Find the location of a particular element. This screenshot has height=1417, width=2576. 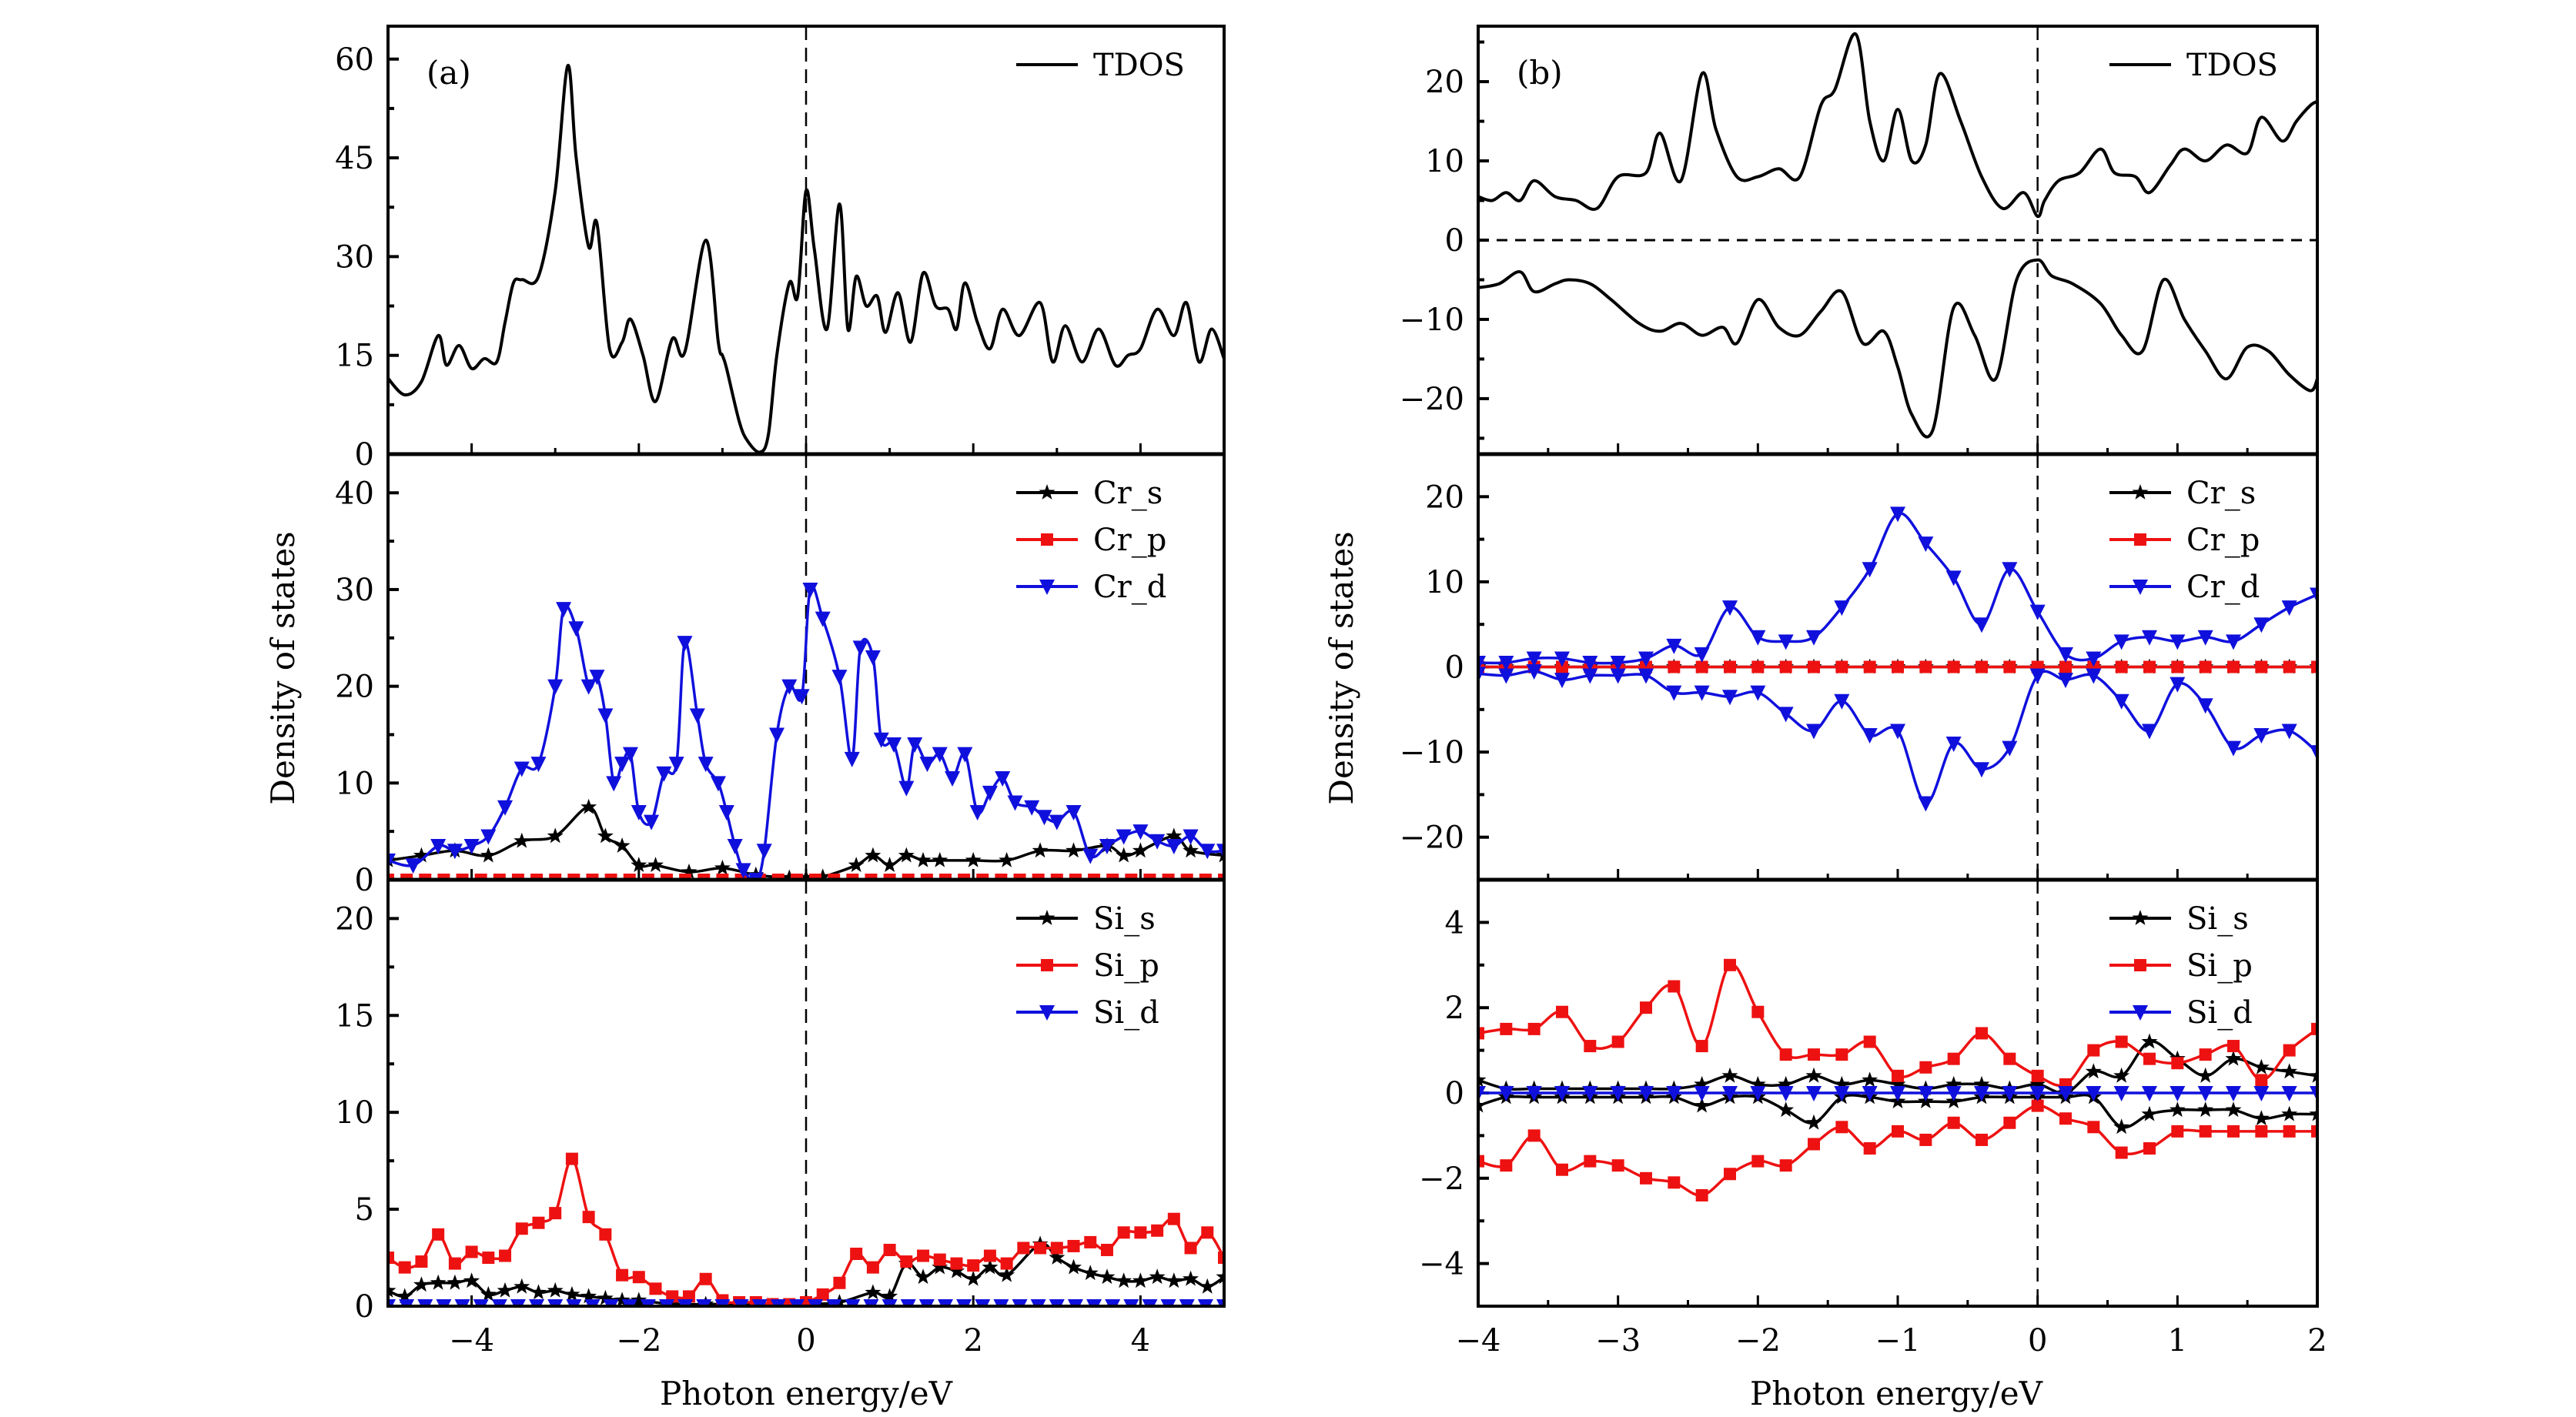

subplot-a-si: 0 5 10 15 20 Si_s Si_p Si_d is located at coordinates (781, 1102).